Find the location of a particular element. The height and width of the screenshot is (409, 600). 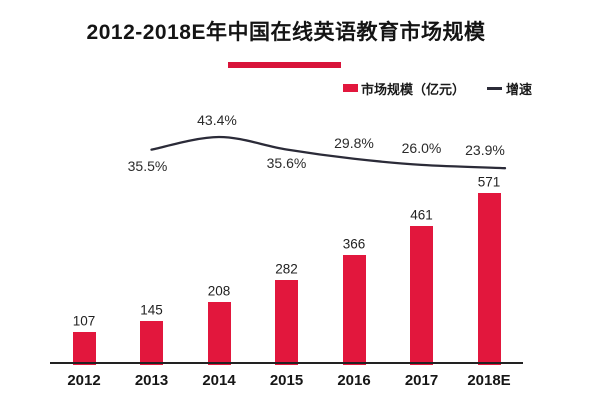

bar-value-label-2018E: 571 is located at coordinates (489, 182).